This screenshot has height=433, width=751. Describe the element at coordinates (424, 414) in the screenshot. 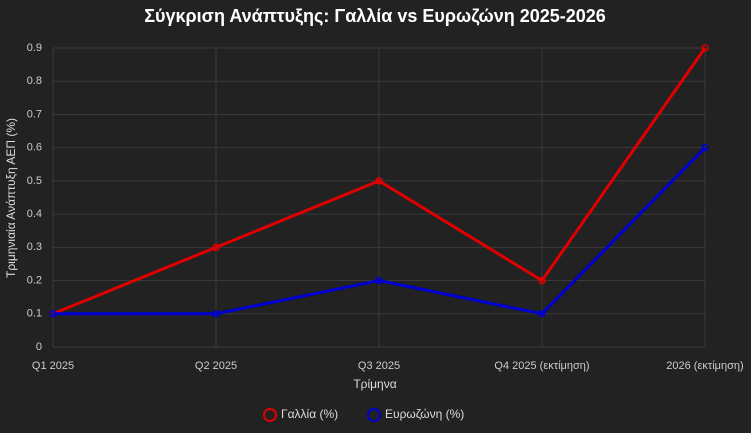

I see `legend-label: Ευρωζώνη (%)` at that location.